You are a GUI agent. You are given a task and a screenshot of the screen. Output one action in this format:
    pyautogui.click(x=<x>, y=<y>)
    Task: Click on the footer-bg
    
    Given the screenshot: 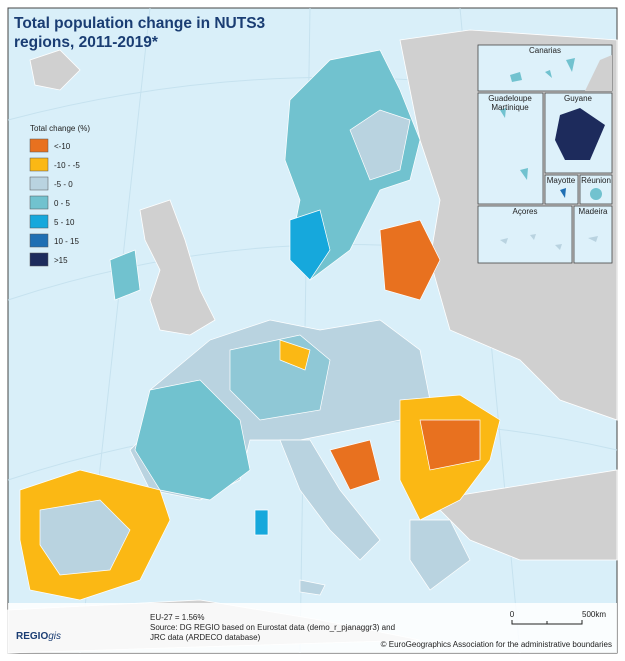 What is the action you would take?
    pyautogui.click(x=312, y=628)
    